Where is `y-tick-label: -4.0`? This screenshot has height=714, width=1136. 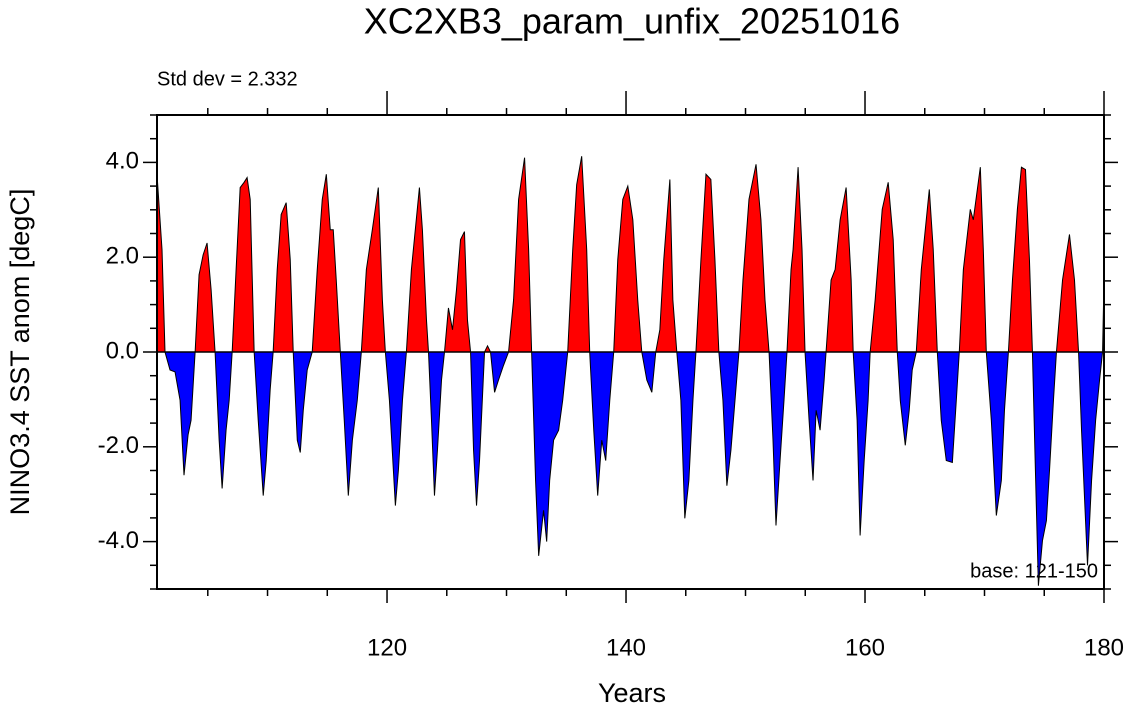
y-tick-label: -4.0 is located at coordinates (118, 540).